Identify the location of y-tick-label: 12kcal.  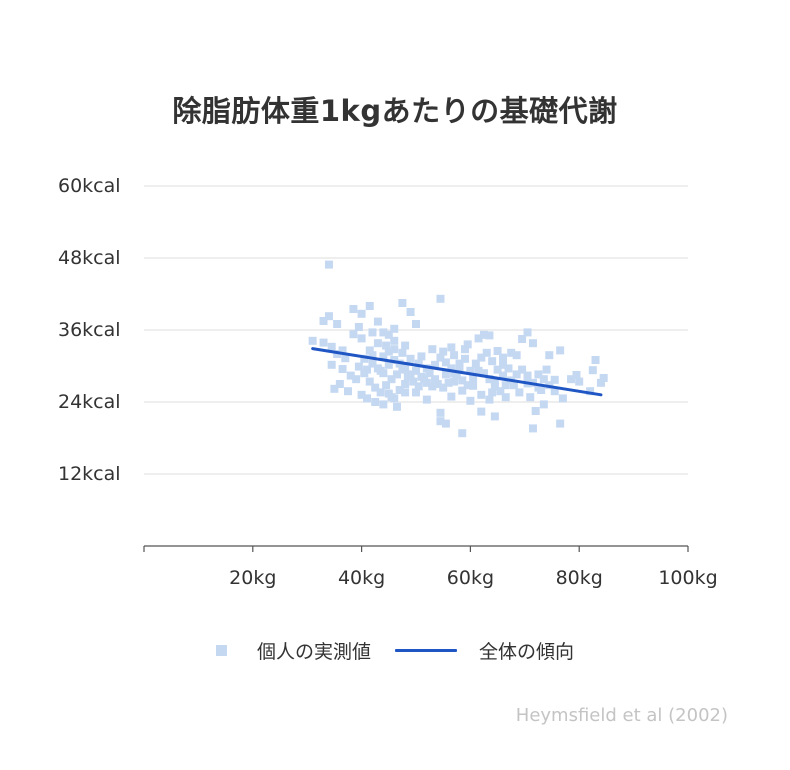
(89, 474).